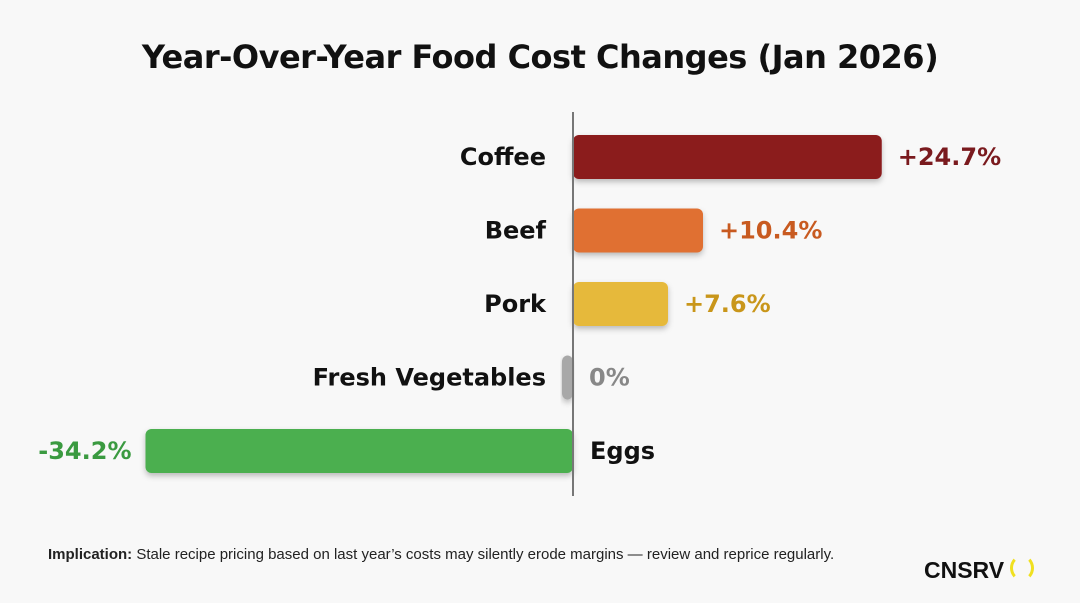 Image resolution: width=1080 pixels, height=603 pixels. I want to click on category-label: Fresh Vegetables, so click(429, 378).